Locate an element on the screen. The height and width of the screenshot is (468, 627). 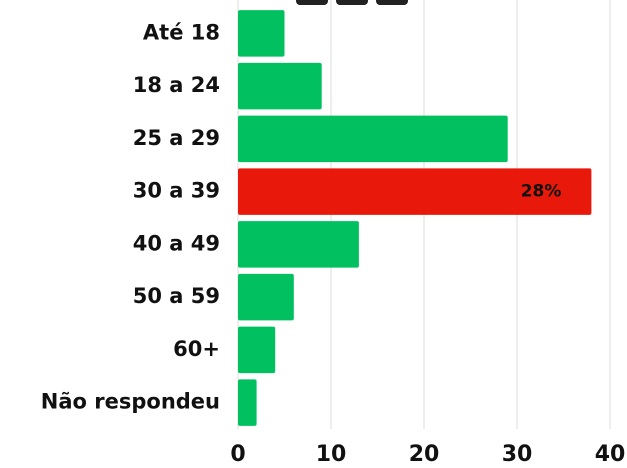
y-tick-label: 50 a 59 is located at coordinates (176, 296).